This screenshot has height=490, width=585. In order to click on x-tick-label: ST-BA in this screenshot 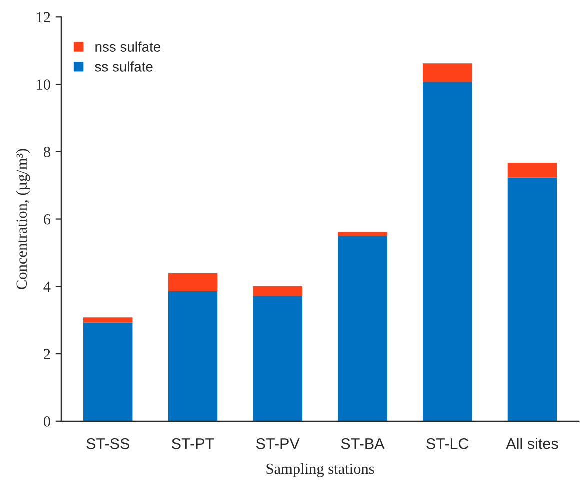, I will do `click(363, 444)`.